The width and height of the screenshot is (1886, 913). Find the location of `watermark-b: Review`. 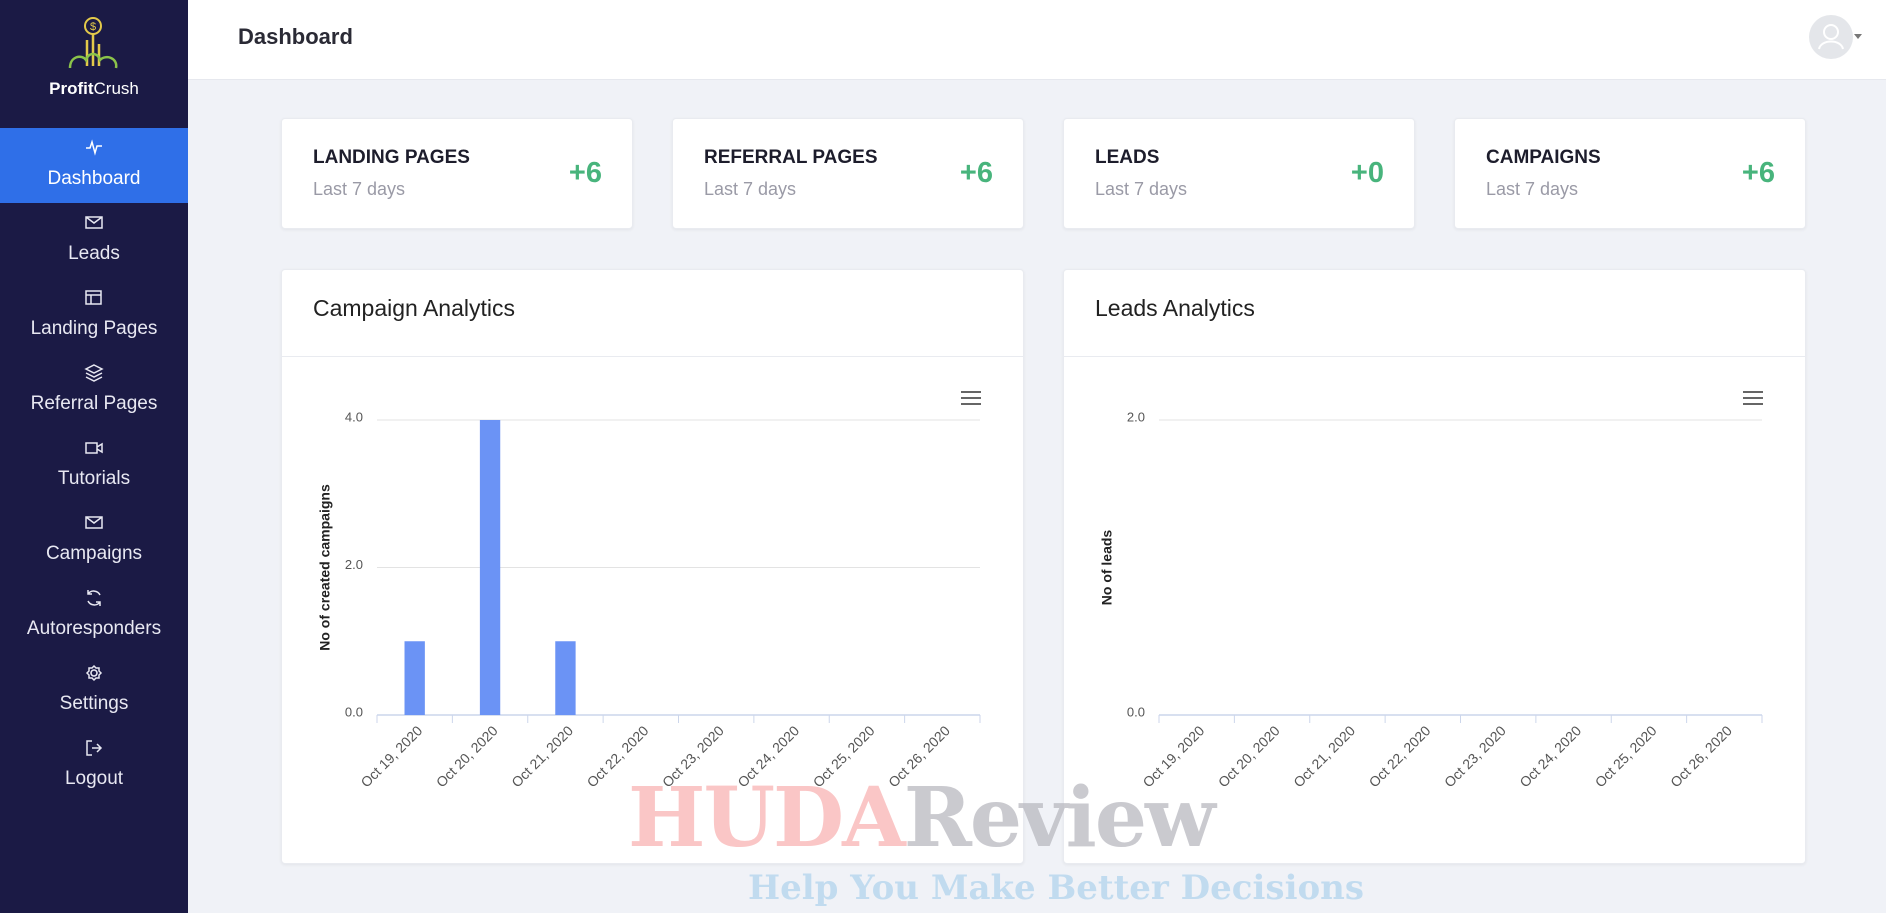

watermark-b: Review is located at coordinates (1059, 818).